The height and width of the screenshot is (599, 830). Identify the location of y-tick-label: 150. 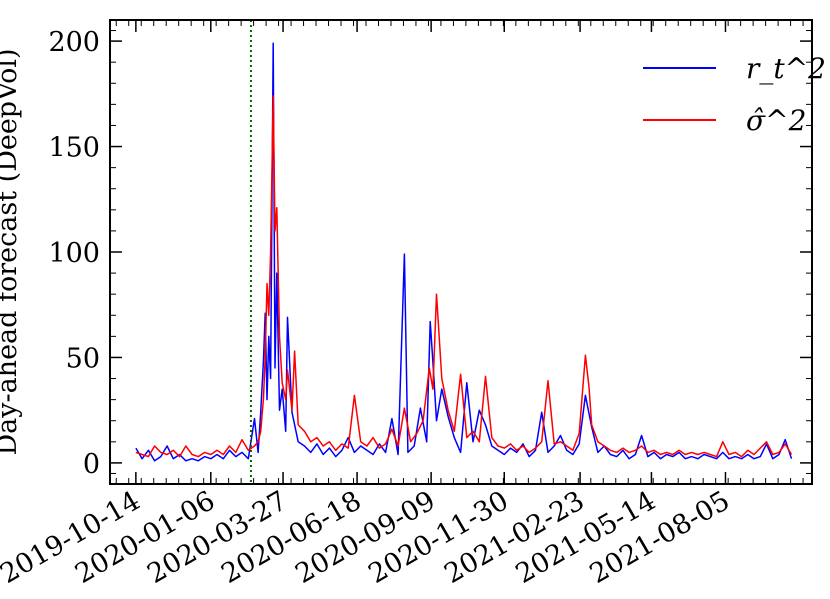
(74, 148).